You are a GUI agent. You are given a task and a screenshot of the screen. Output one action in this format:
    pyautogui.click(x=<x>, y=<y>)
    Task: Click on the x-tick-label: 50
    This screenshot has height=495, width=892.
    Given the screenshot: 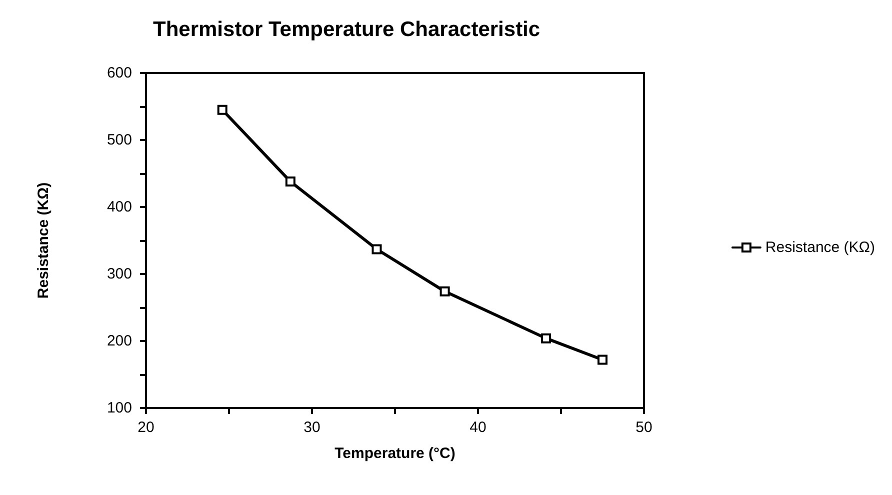 What is the action you would take?
    pyautogui.click(x=644, y=427)
    